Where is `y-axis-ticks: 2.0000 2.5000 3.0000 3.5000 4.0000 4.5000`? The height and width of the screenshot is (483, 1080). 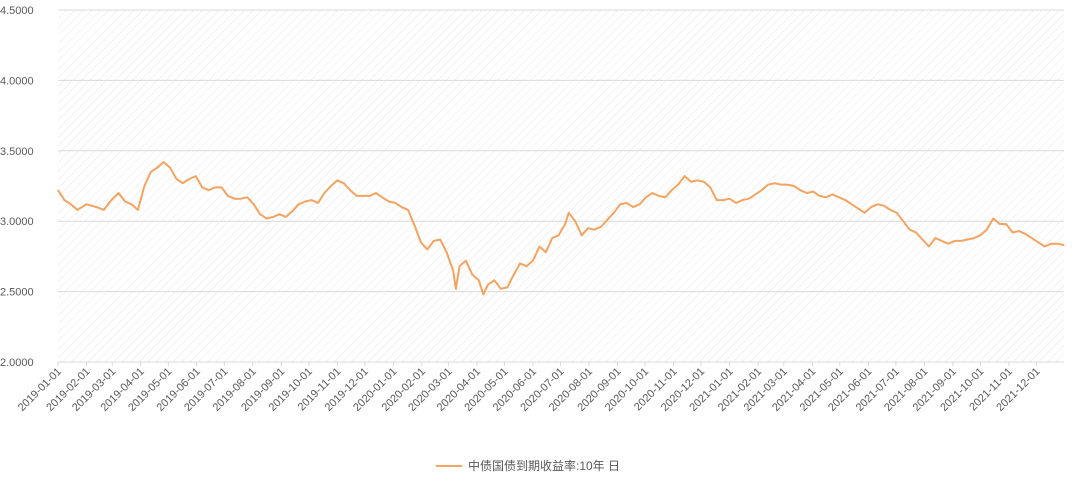 y-axis-ticks: 2.0000 2.5000 3.0000 3.5000 4.0000 4.5000 is located at coordinates (17, 187).